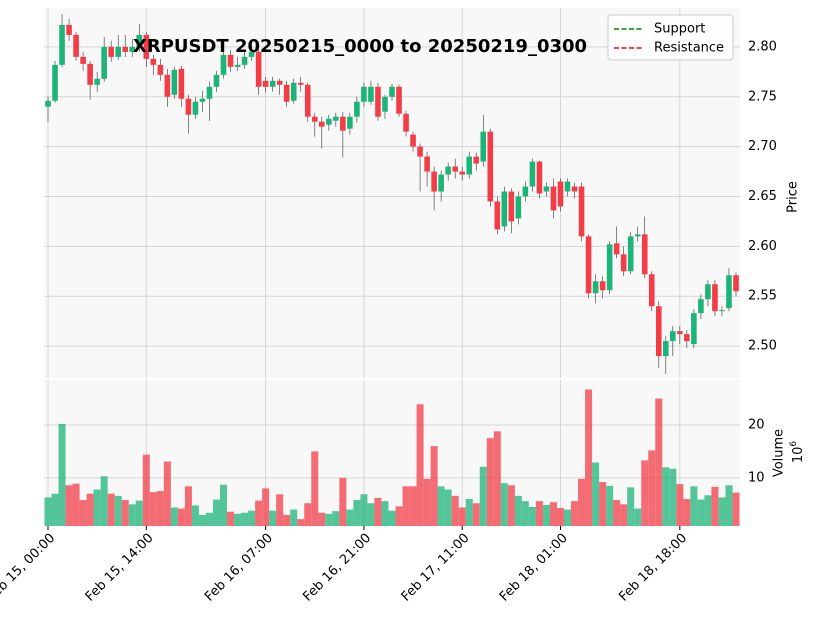 This screenshot has width=818, height=628. What do you see at coordinates (779, 453) in the screenshot?
I see `volume-axis-label: Volume` at bounding box center [779, 453].